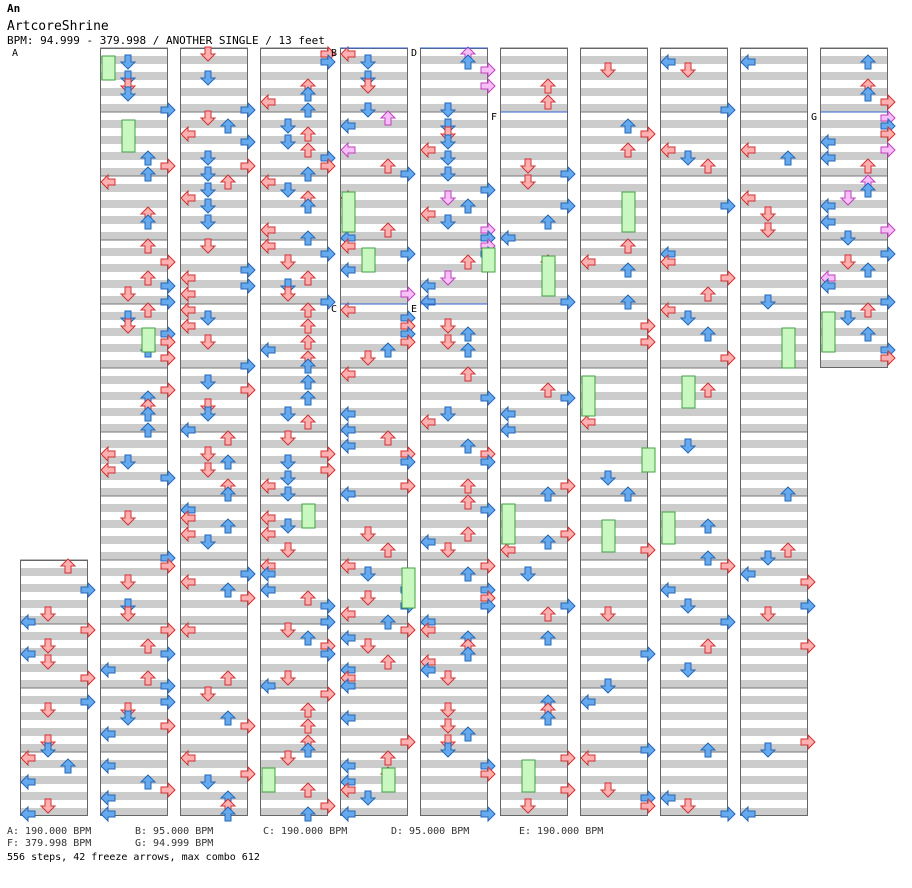 The image size is (912, 888). Describe the element at coordinates (14, 8) in the screenshot. I see `artist-name: An` at that location.